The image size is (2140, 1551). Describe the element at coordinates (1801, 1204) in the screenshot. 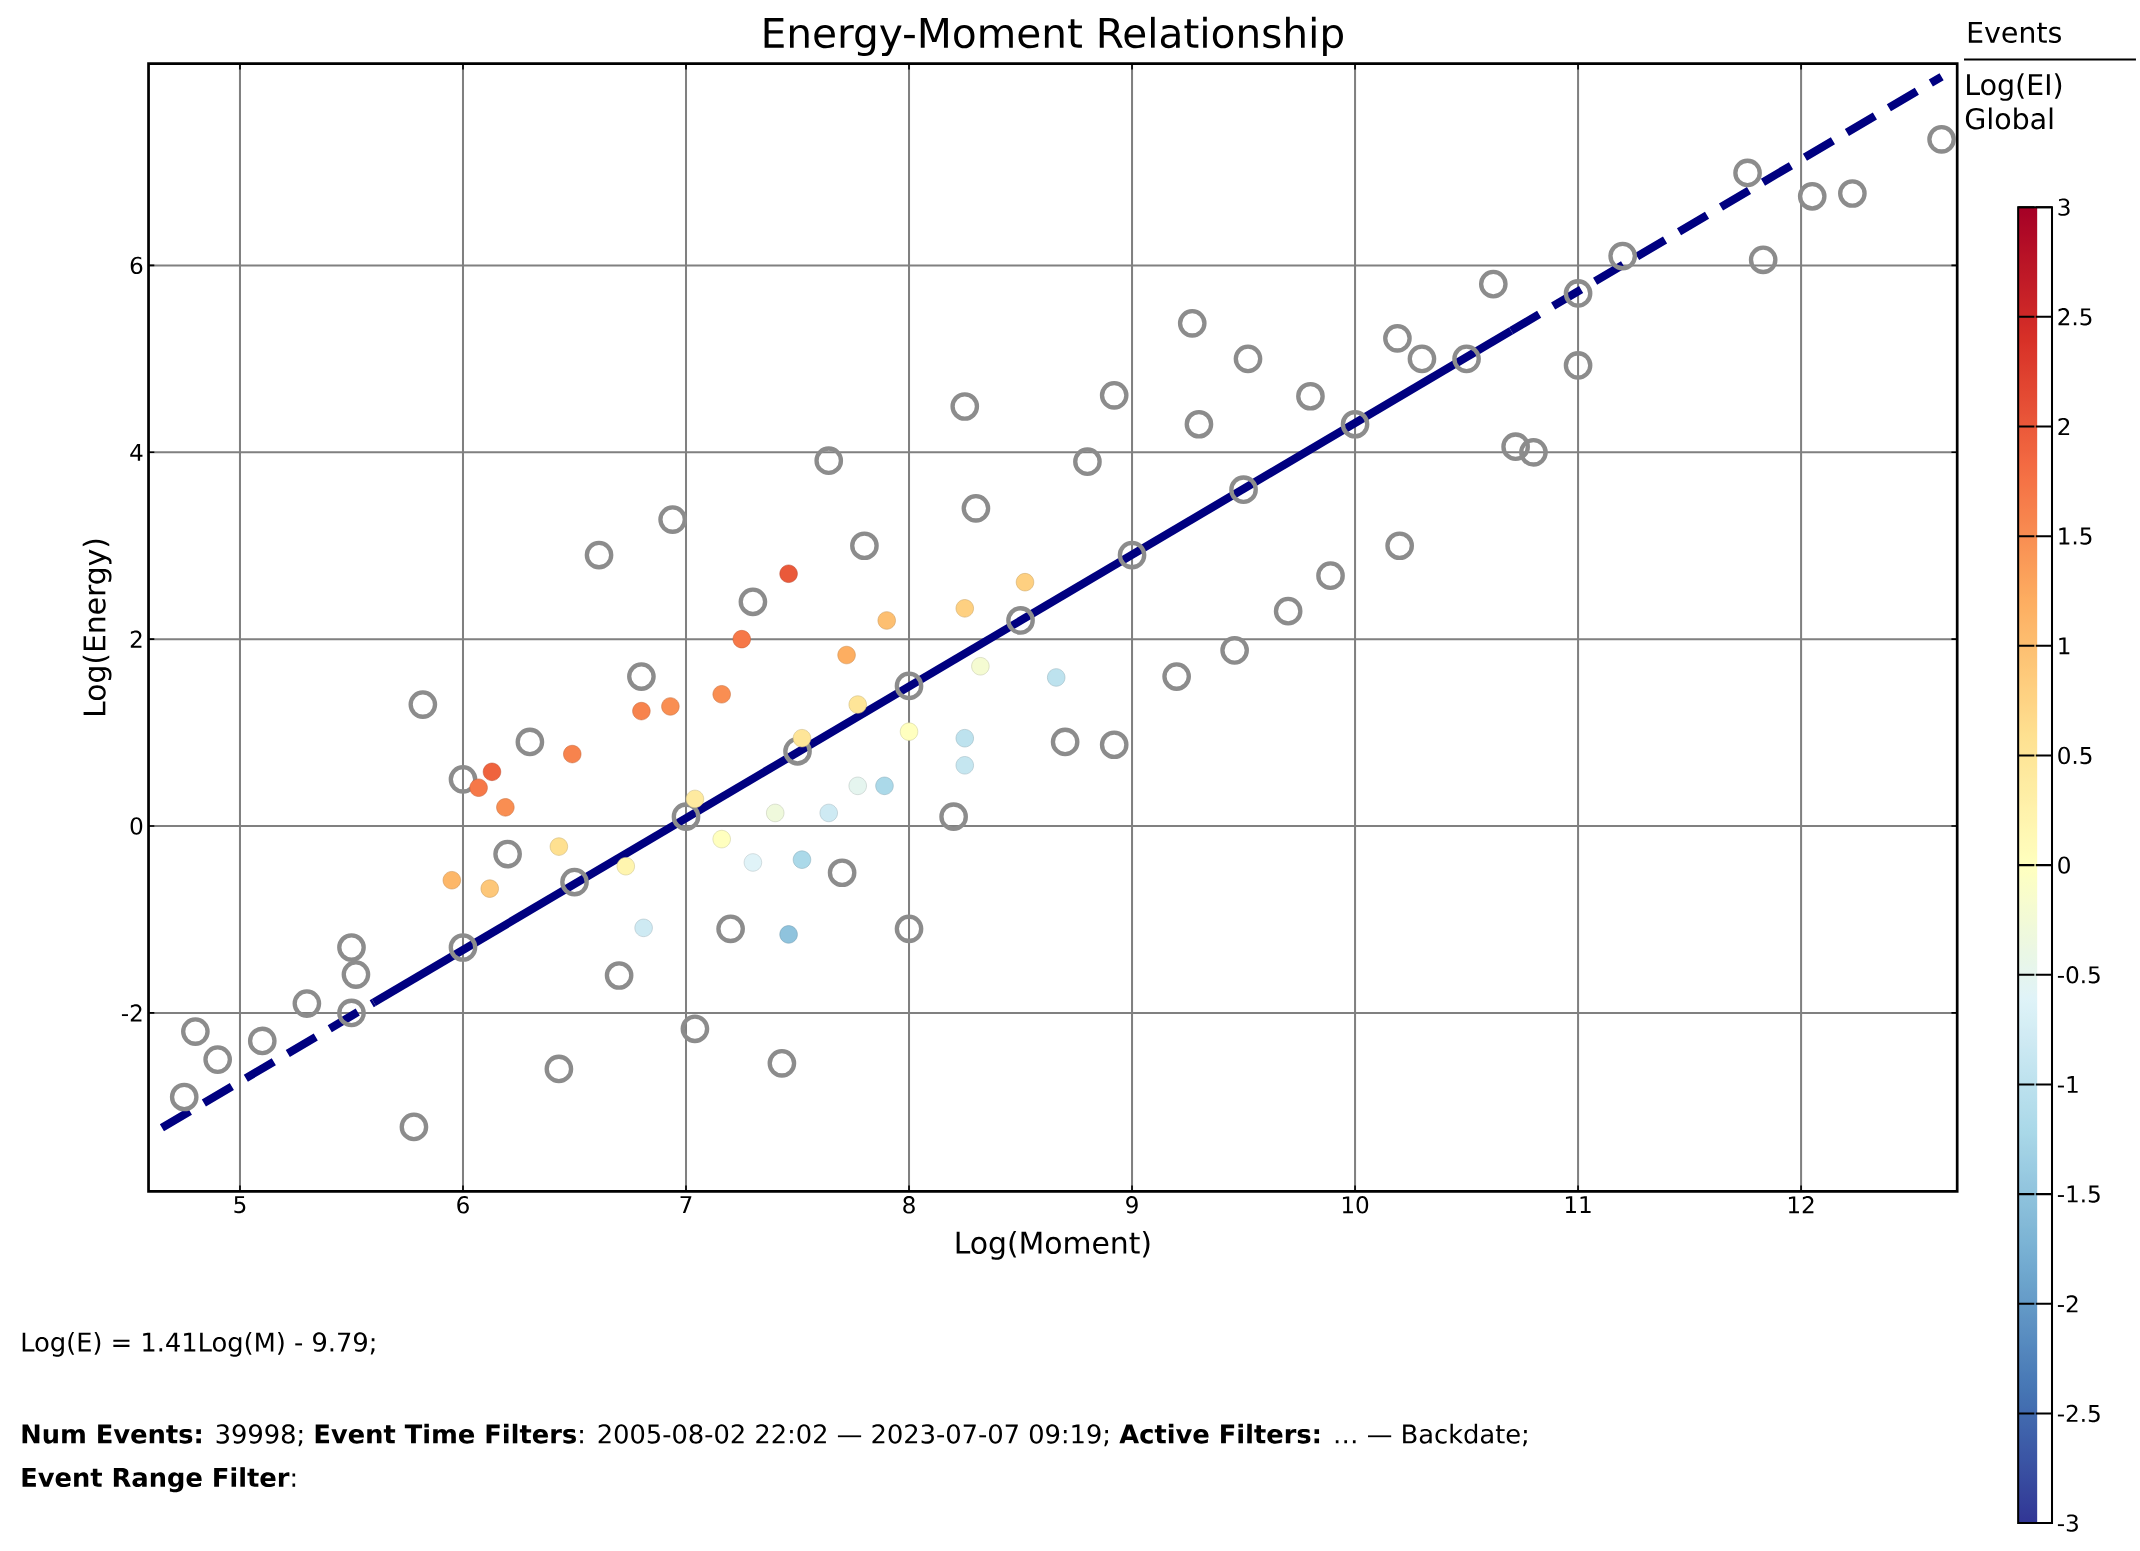

I see `x-tick-label: 12` at that location.